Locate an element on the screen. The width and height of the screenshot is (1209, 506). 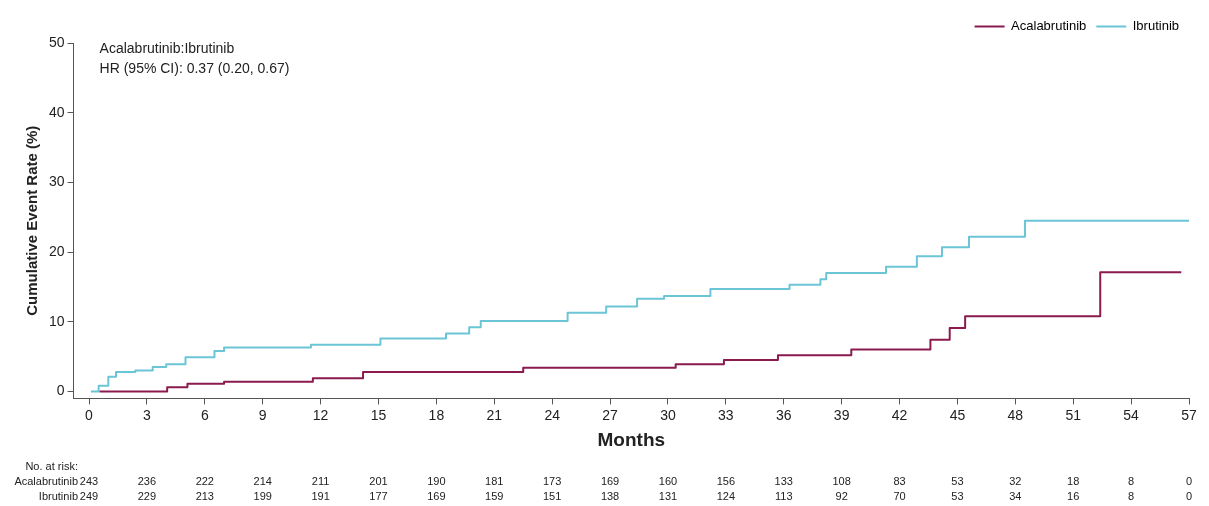
y-tick-label: 20 is located at coordinates (56, 250).